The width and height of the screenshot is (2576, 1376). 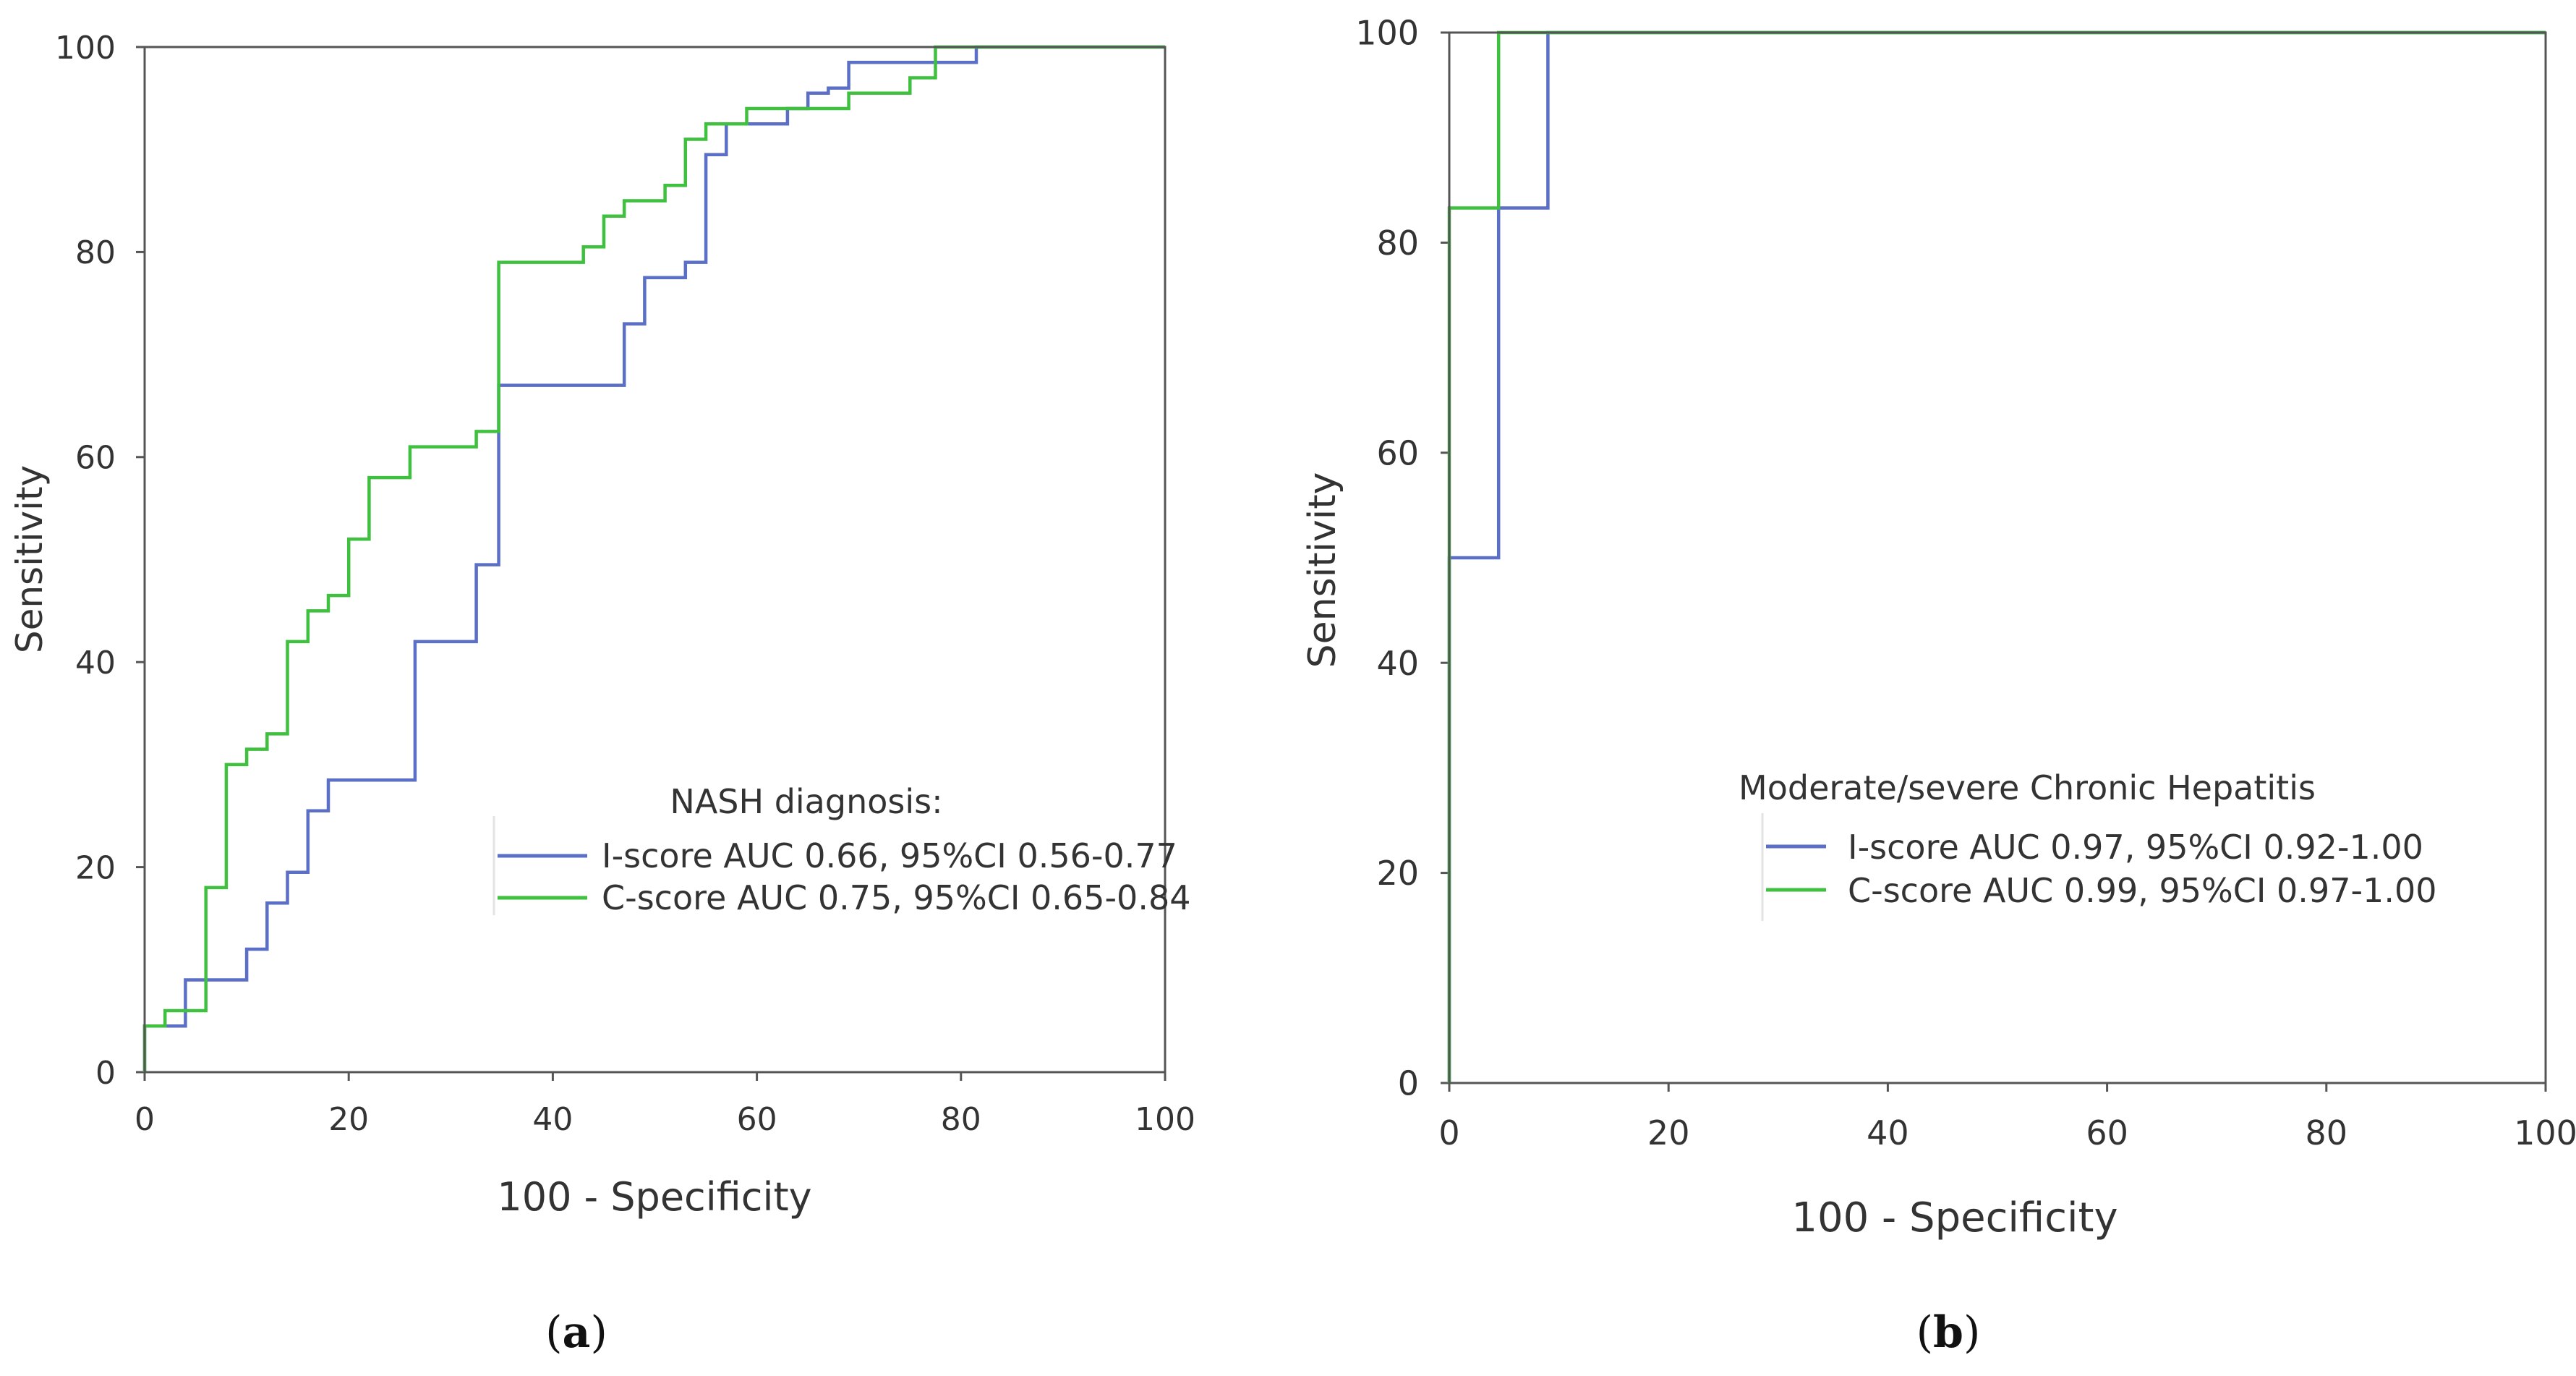 I want to click on panel-a-xtick-label: 0, so click(x=145, y=1119).